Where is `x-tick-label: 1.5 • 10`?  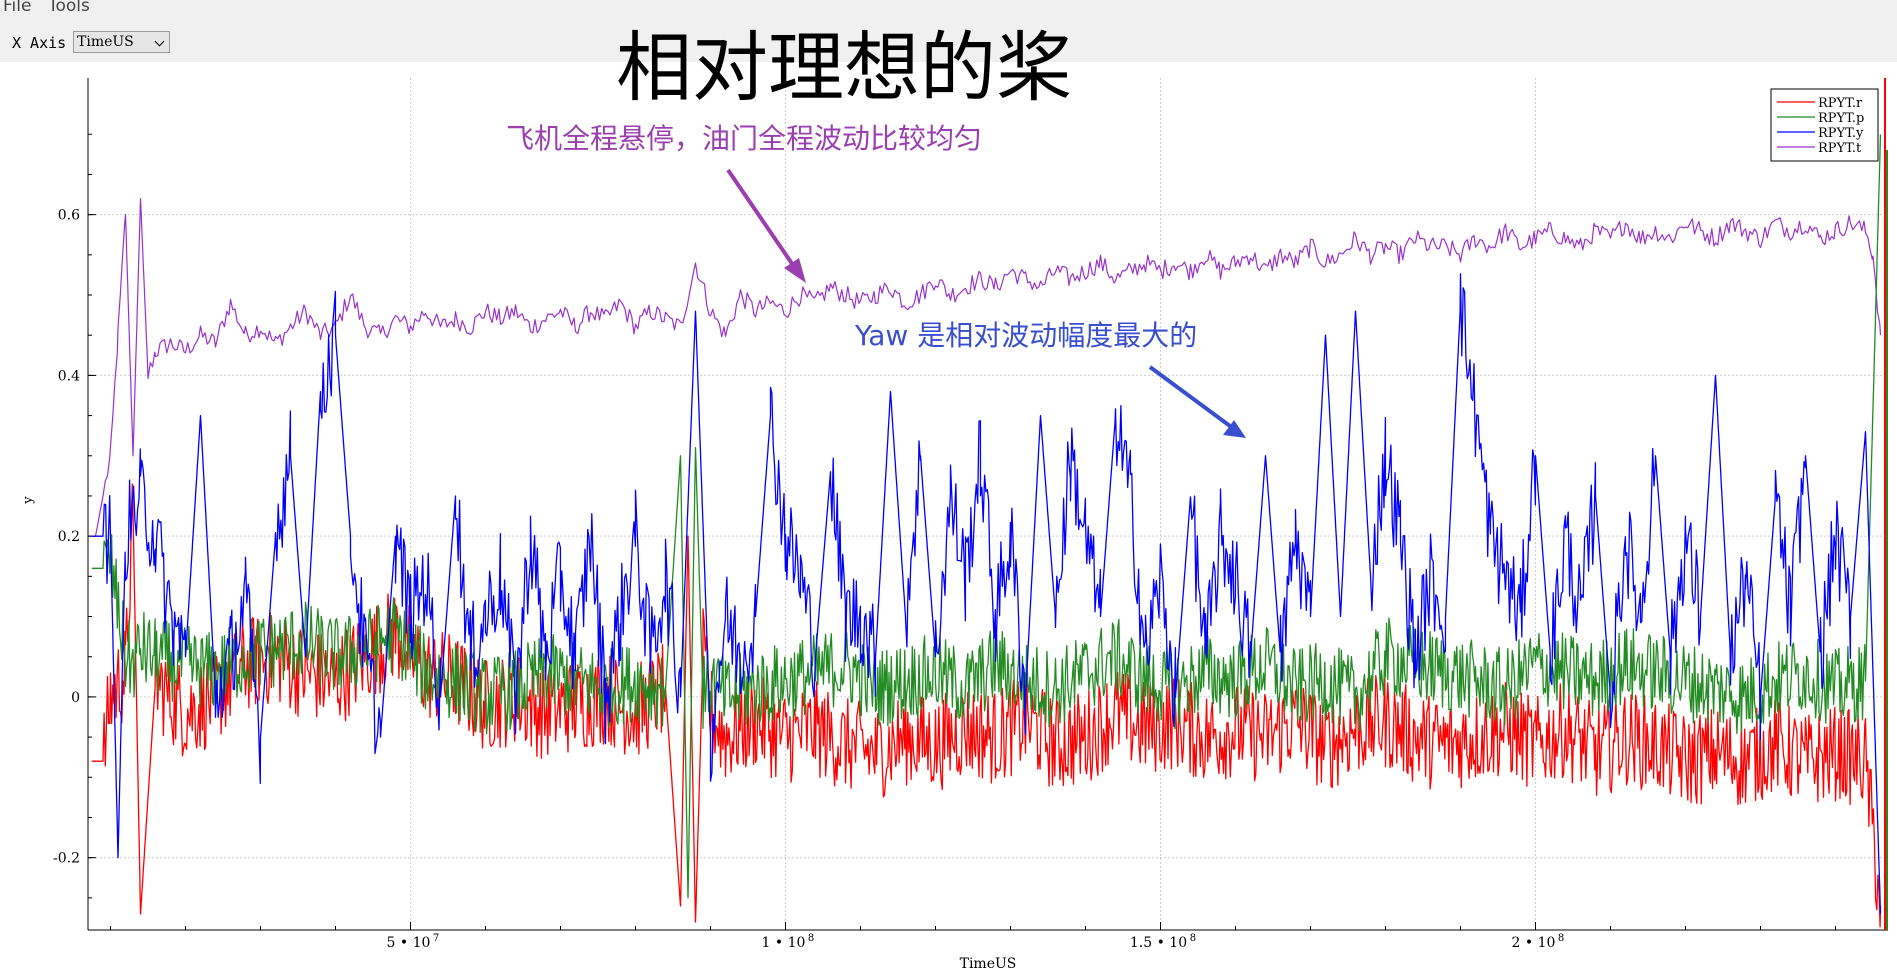
x-tick-label: 1.5 • 10 is located at coordinates (1158, 943).